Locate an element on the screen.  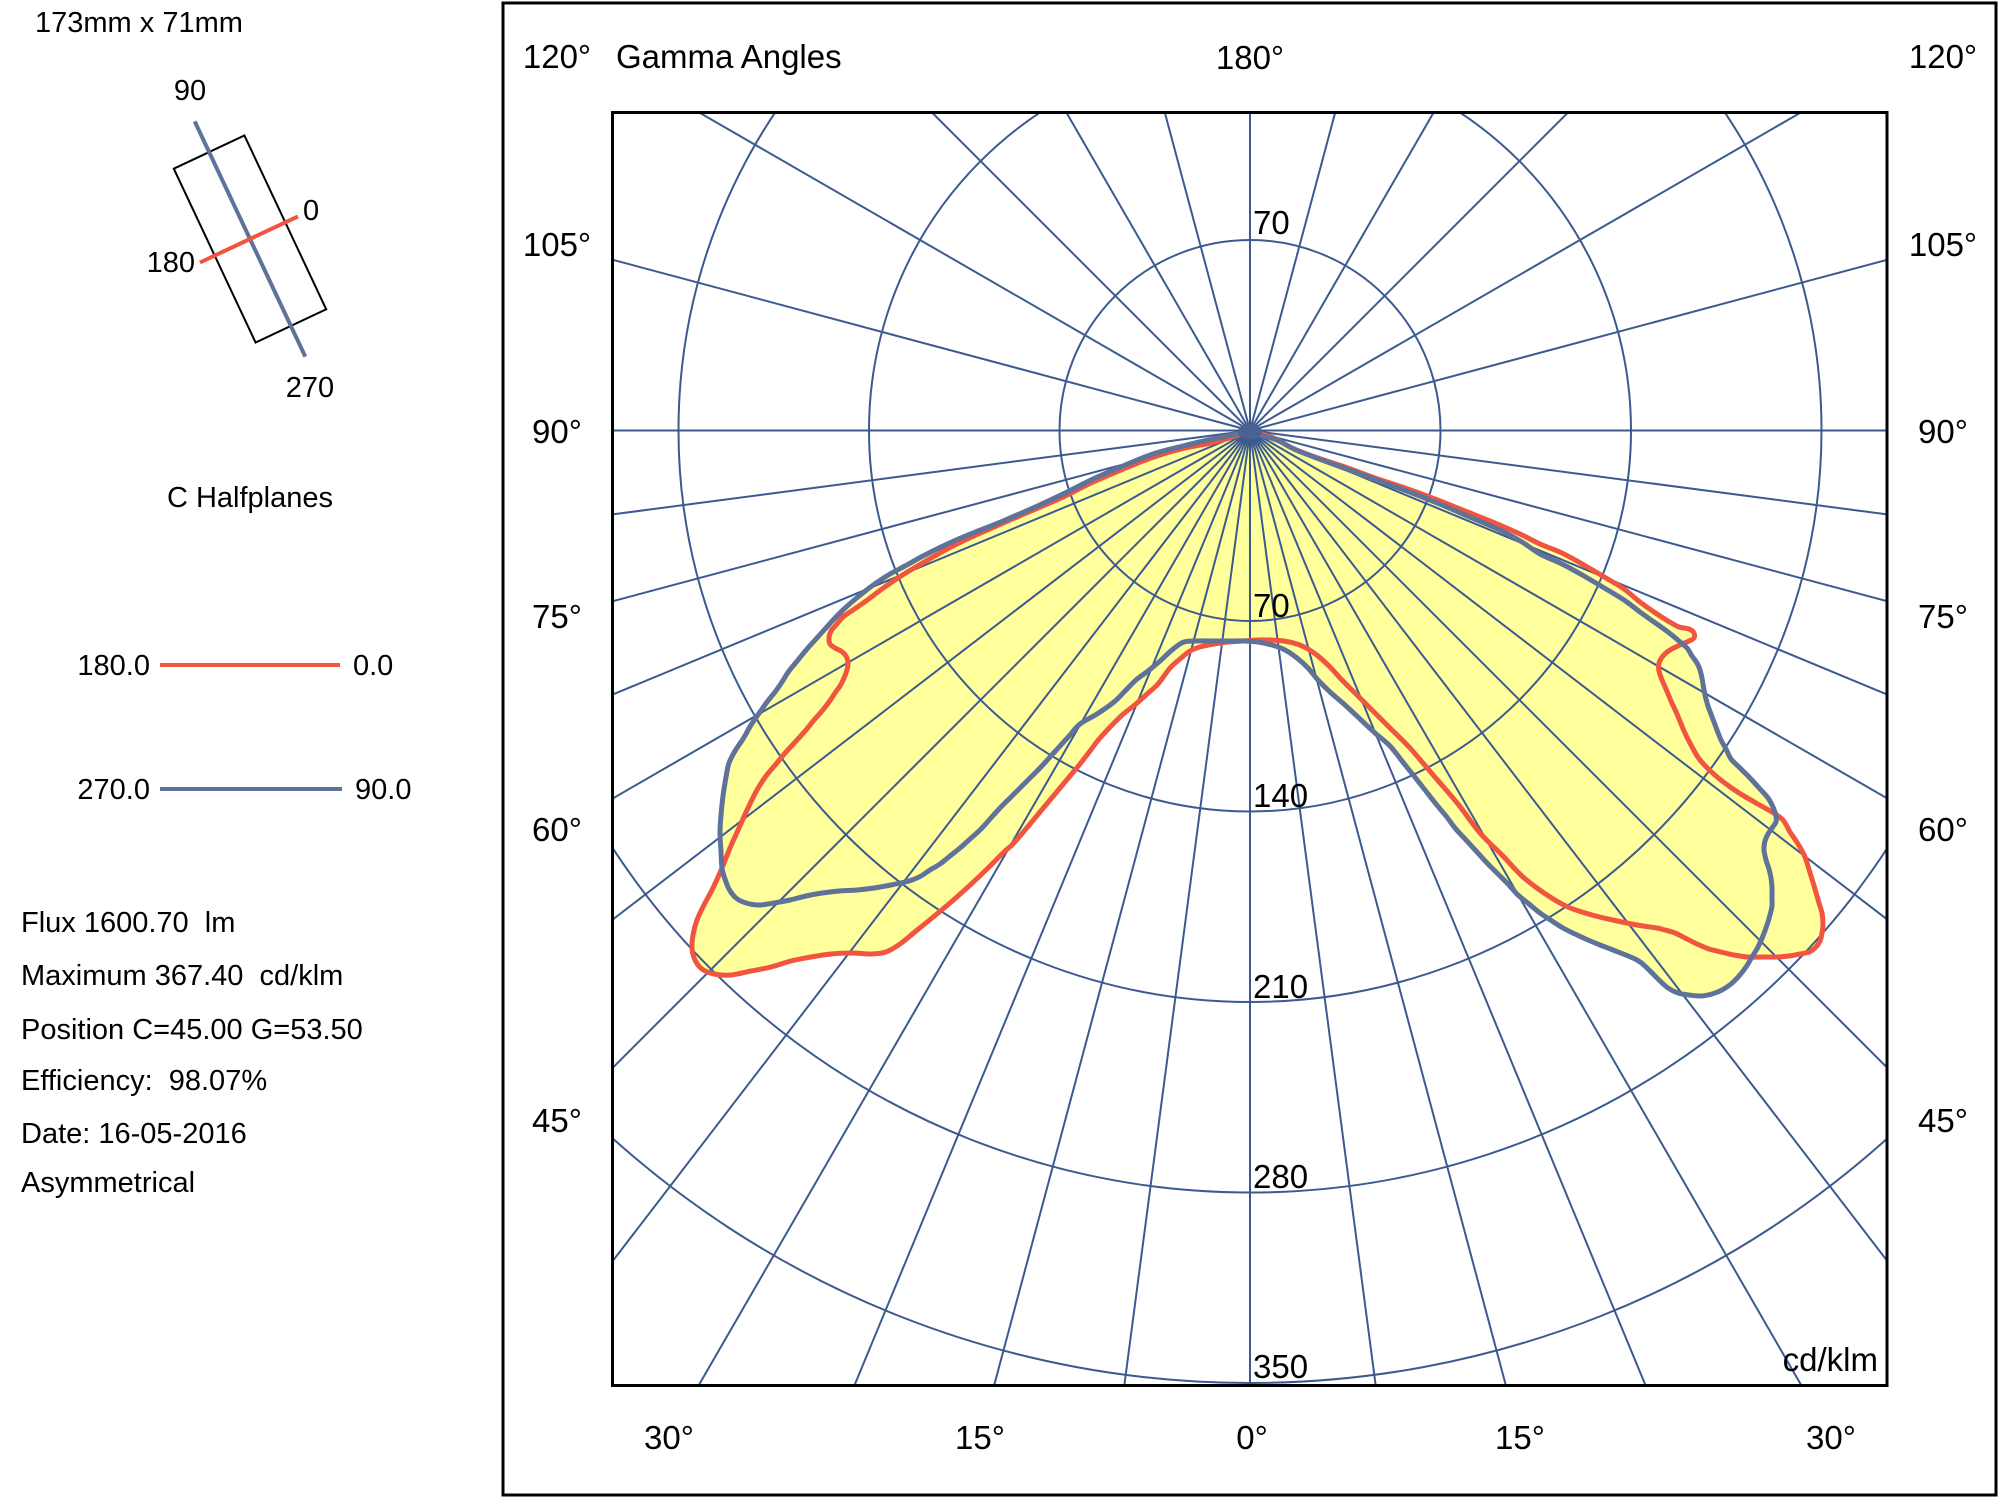
svg-text: Date: 16-05-2016 is located at coordinates (134, 1134).